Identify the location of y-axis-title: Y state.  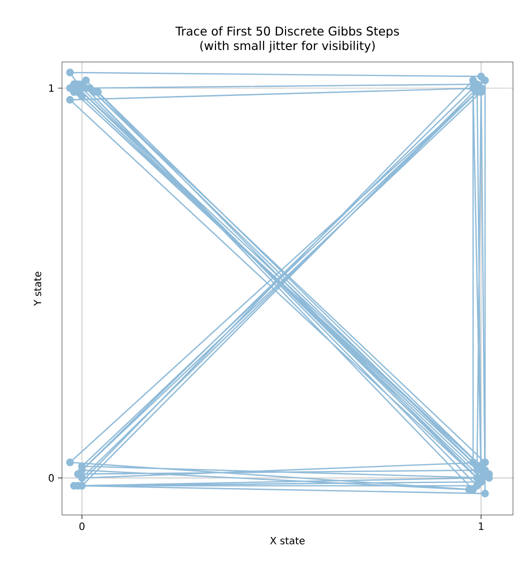
(38, 289).